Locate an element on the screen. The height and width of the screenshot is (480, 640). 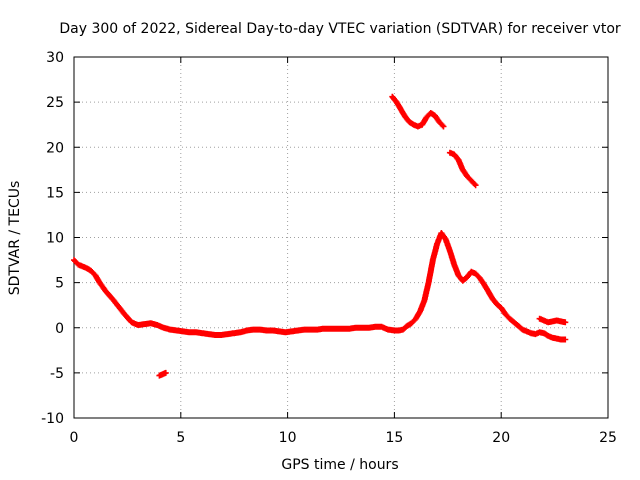
x-tick-label: 10 is located at coordinates (288, 438).